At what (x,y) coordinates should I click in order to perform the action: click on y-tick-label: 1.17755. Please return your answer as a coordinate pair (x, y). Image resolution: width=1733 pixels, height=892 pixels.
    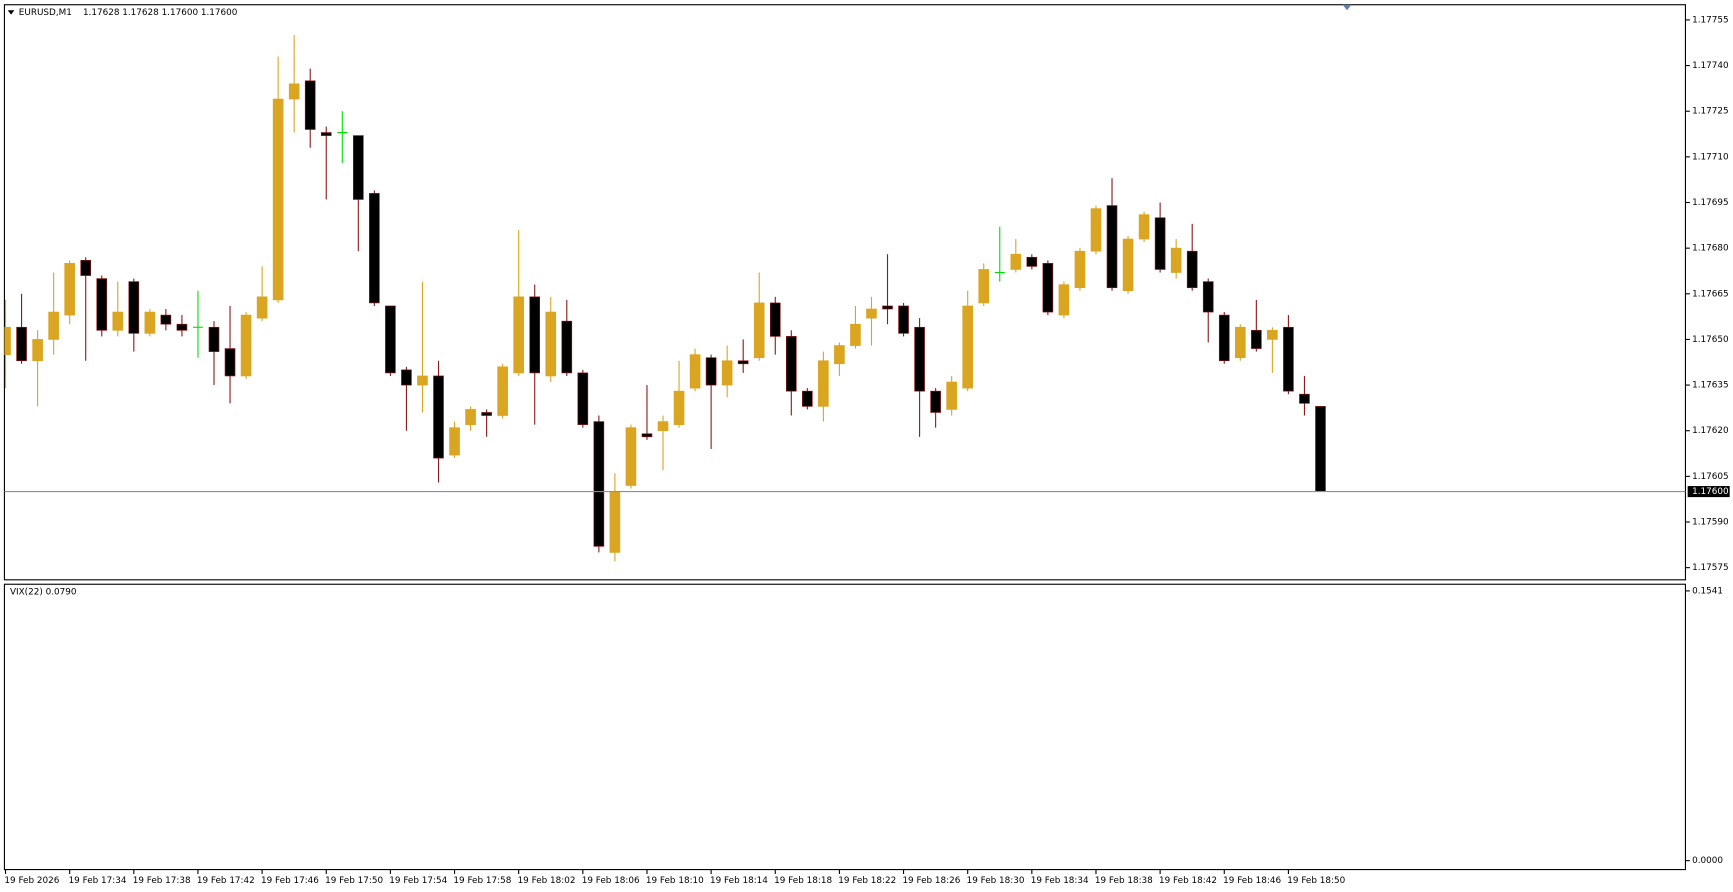
    Looking at the image, I should click on (1710, 20).